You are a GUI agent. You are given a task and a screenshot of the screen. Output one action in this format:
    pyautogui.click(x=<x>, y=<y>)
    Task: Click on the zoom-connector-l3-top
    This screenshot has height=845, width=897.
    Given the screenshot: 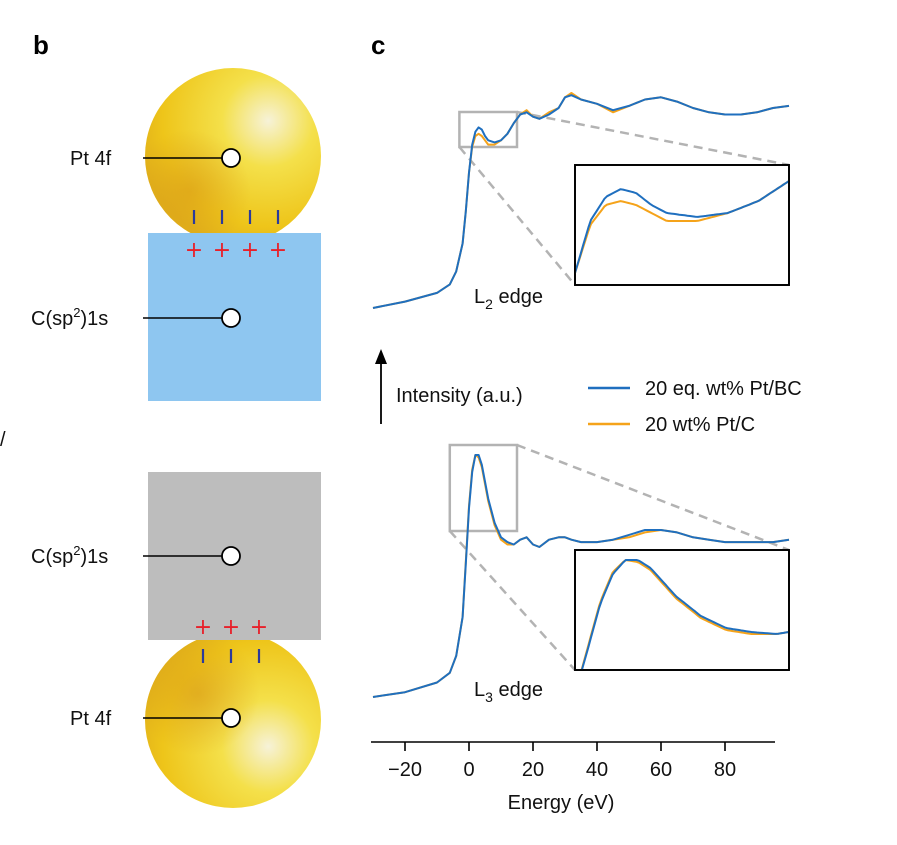 What is the action you would take?
    pyautogui.click(x=653, y=497)
    